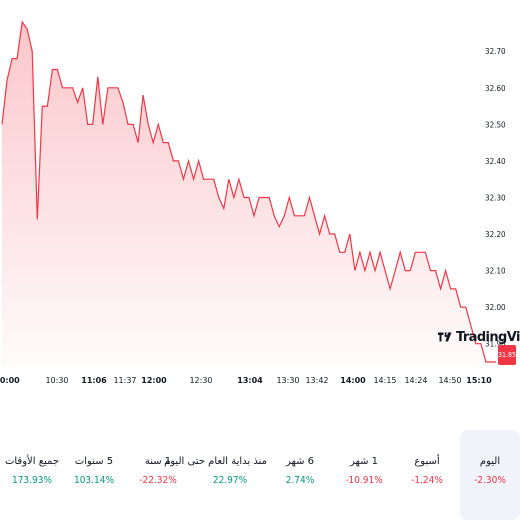  I want to click on period-label: أسبوع, so click(427, 461).